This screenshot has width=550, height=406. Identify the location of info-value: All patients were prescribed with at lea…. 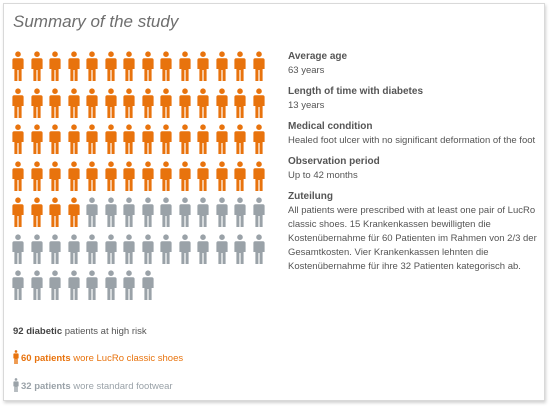
(412, 238).